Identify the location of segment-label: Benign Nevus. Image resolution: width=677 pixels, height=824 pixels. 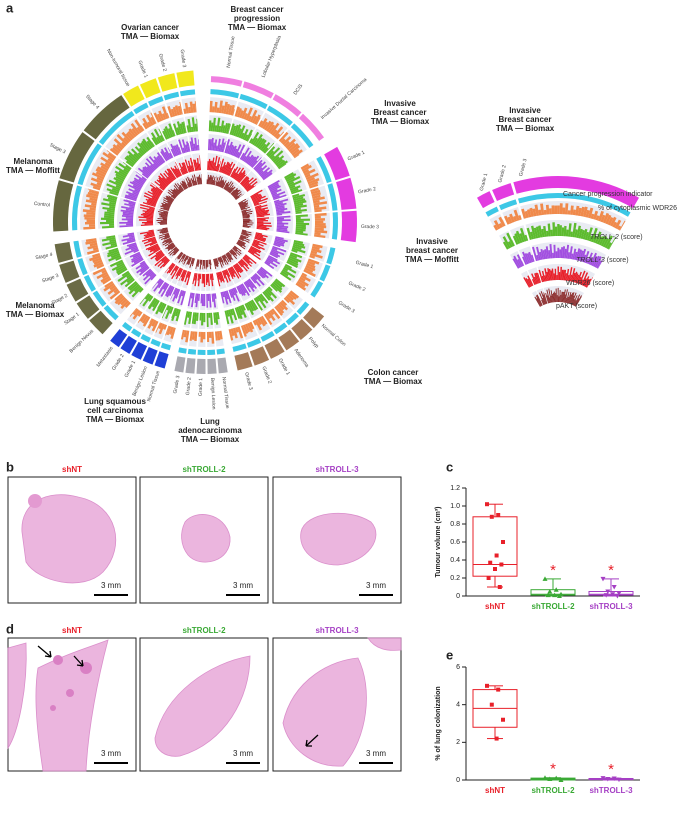
(82, 341).